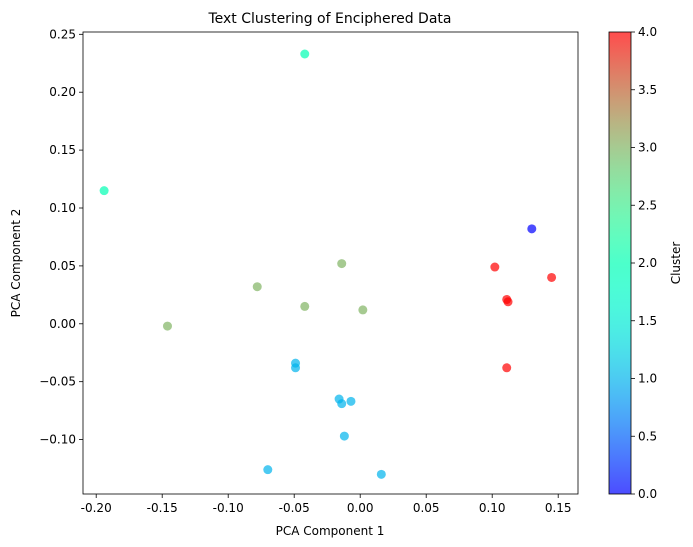  Describe the element at coordinates (96, 508) in the screenshot. I see `x-tick-label: -0.20` at that location.